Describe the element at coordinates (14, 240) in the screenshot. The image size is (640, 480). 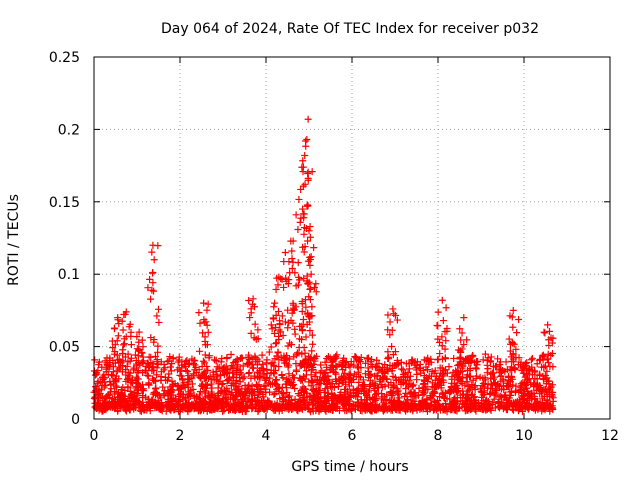
I see `y-axis-label: ROTI / TECUs` at that location.